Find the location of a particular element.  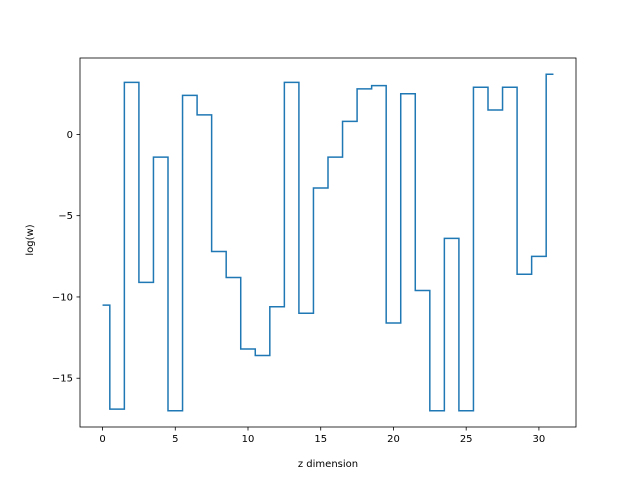

y-tick-label: −5 is located at coordinates (65, 216).